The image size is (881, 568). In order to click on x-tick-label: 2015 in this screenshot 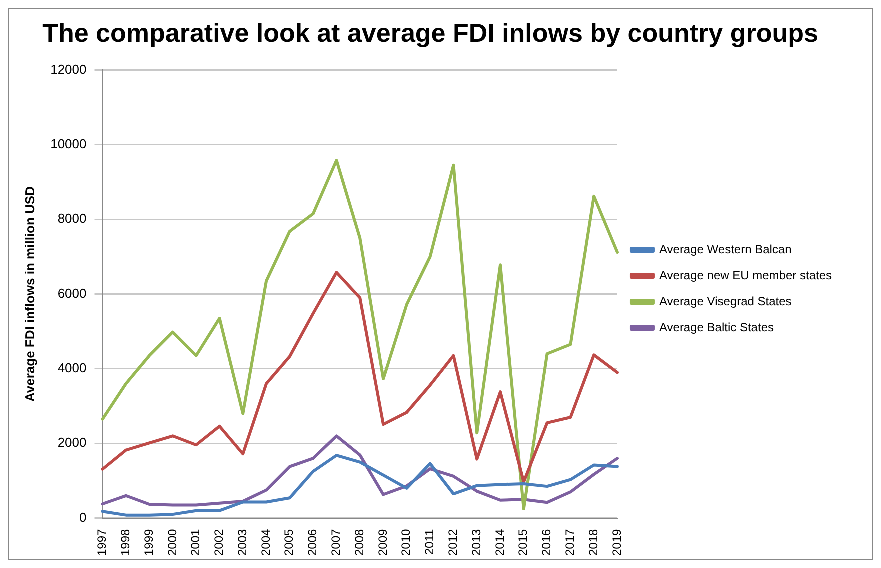, I will do `click(523, 542)`.